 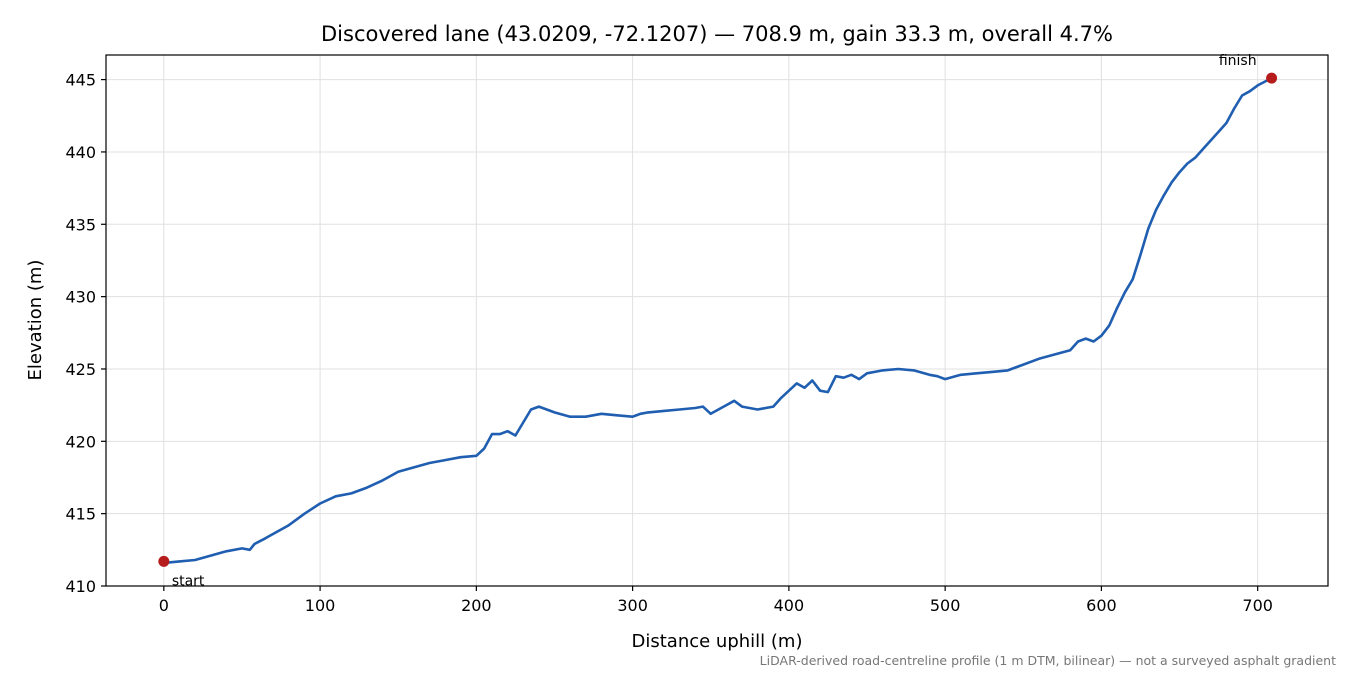 I want to click on y-tick-label: 435, so click(x=80, y=224).